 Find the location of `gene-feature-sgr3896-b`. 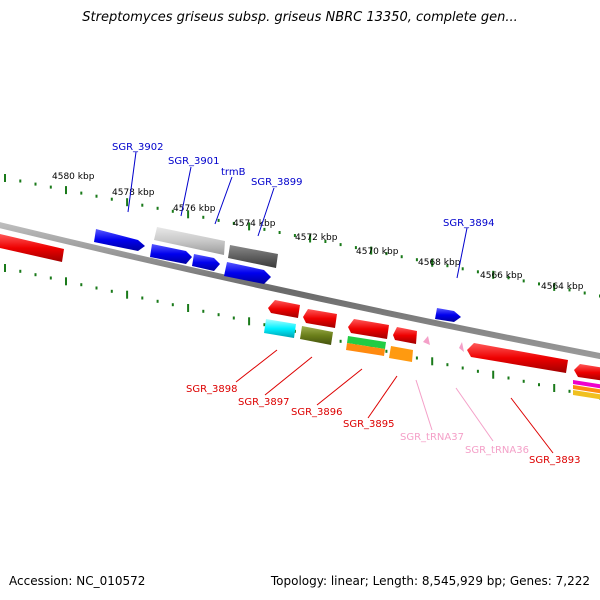

gene-feature-sgr3896-b is located at coordinates (366, 342).